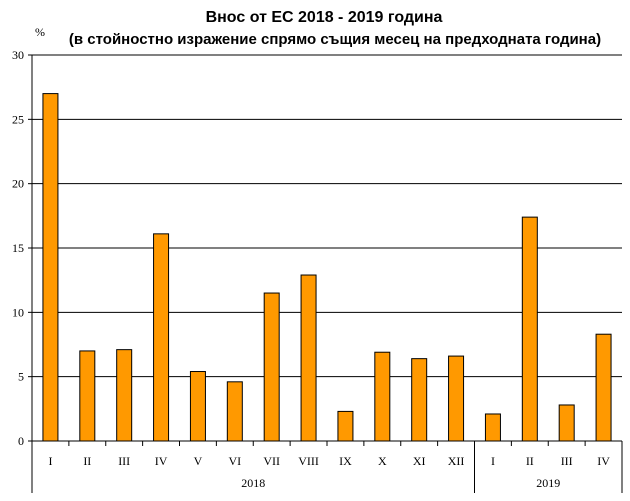 The width and height of the screenshot is (630, 501). I want to click on x-tick-label: V, so click(198, 461).